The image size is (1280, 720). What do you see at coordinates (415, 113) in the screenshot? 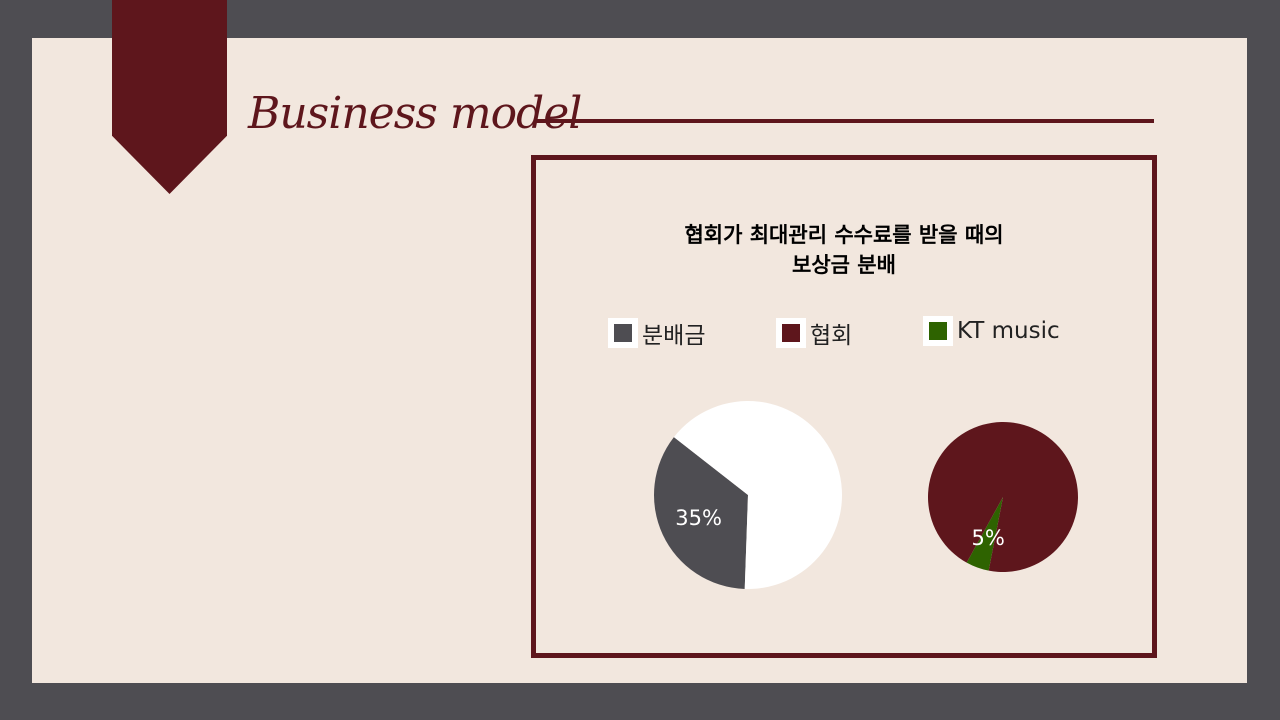
I see `slide-title: Business model` at bounding box center [415, 113].